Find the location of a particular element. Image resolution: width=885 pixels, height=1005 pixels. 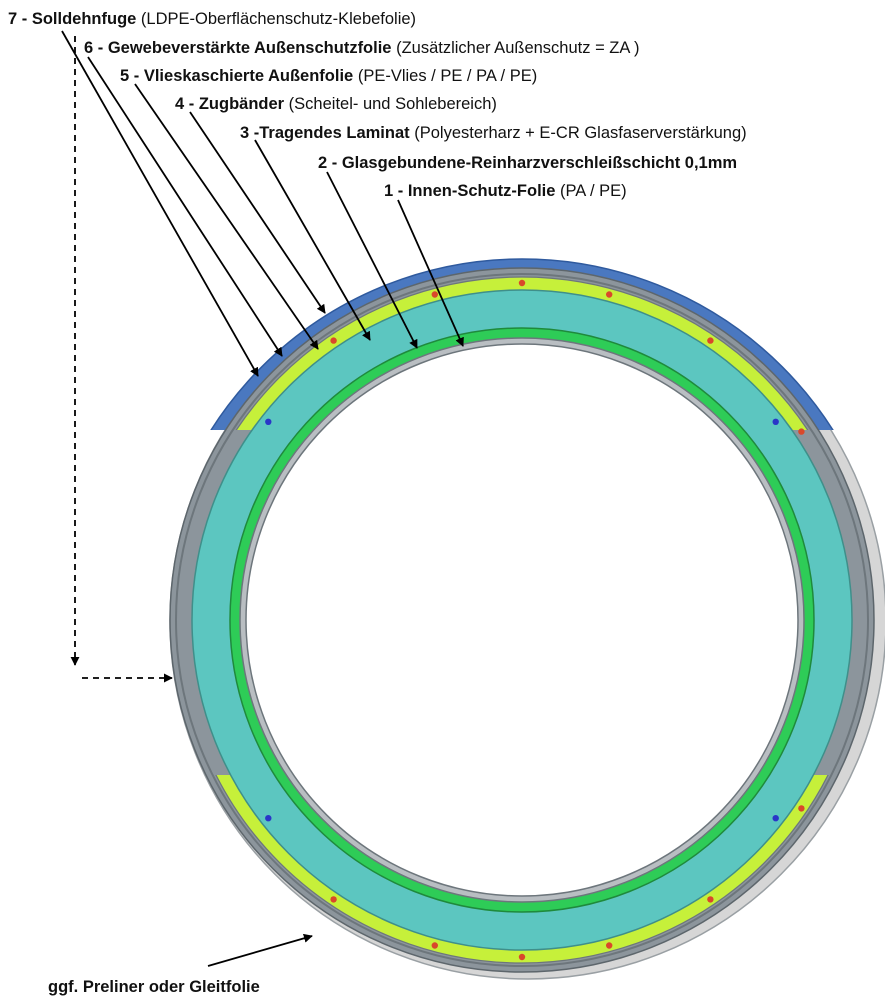

label-preliner: ggf. Preliner oder Gleitfolie is located at coordinates (154, 987).